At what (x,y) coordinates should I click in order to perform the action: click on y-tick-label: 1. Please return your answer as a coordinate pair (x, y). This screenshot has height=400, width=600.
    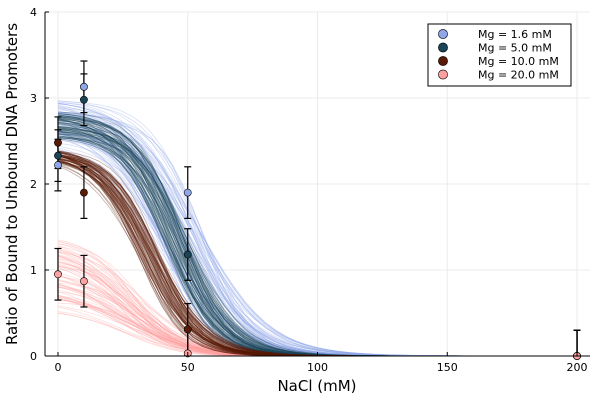
    Looking at the image, I should click on (33, 270).